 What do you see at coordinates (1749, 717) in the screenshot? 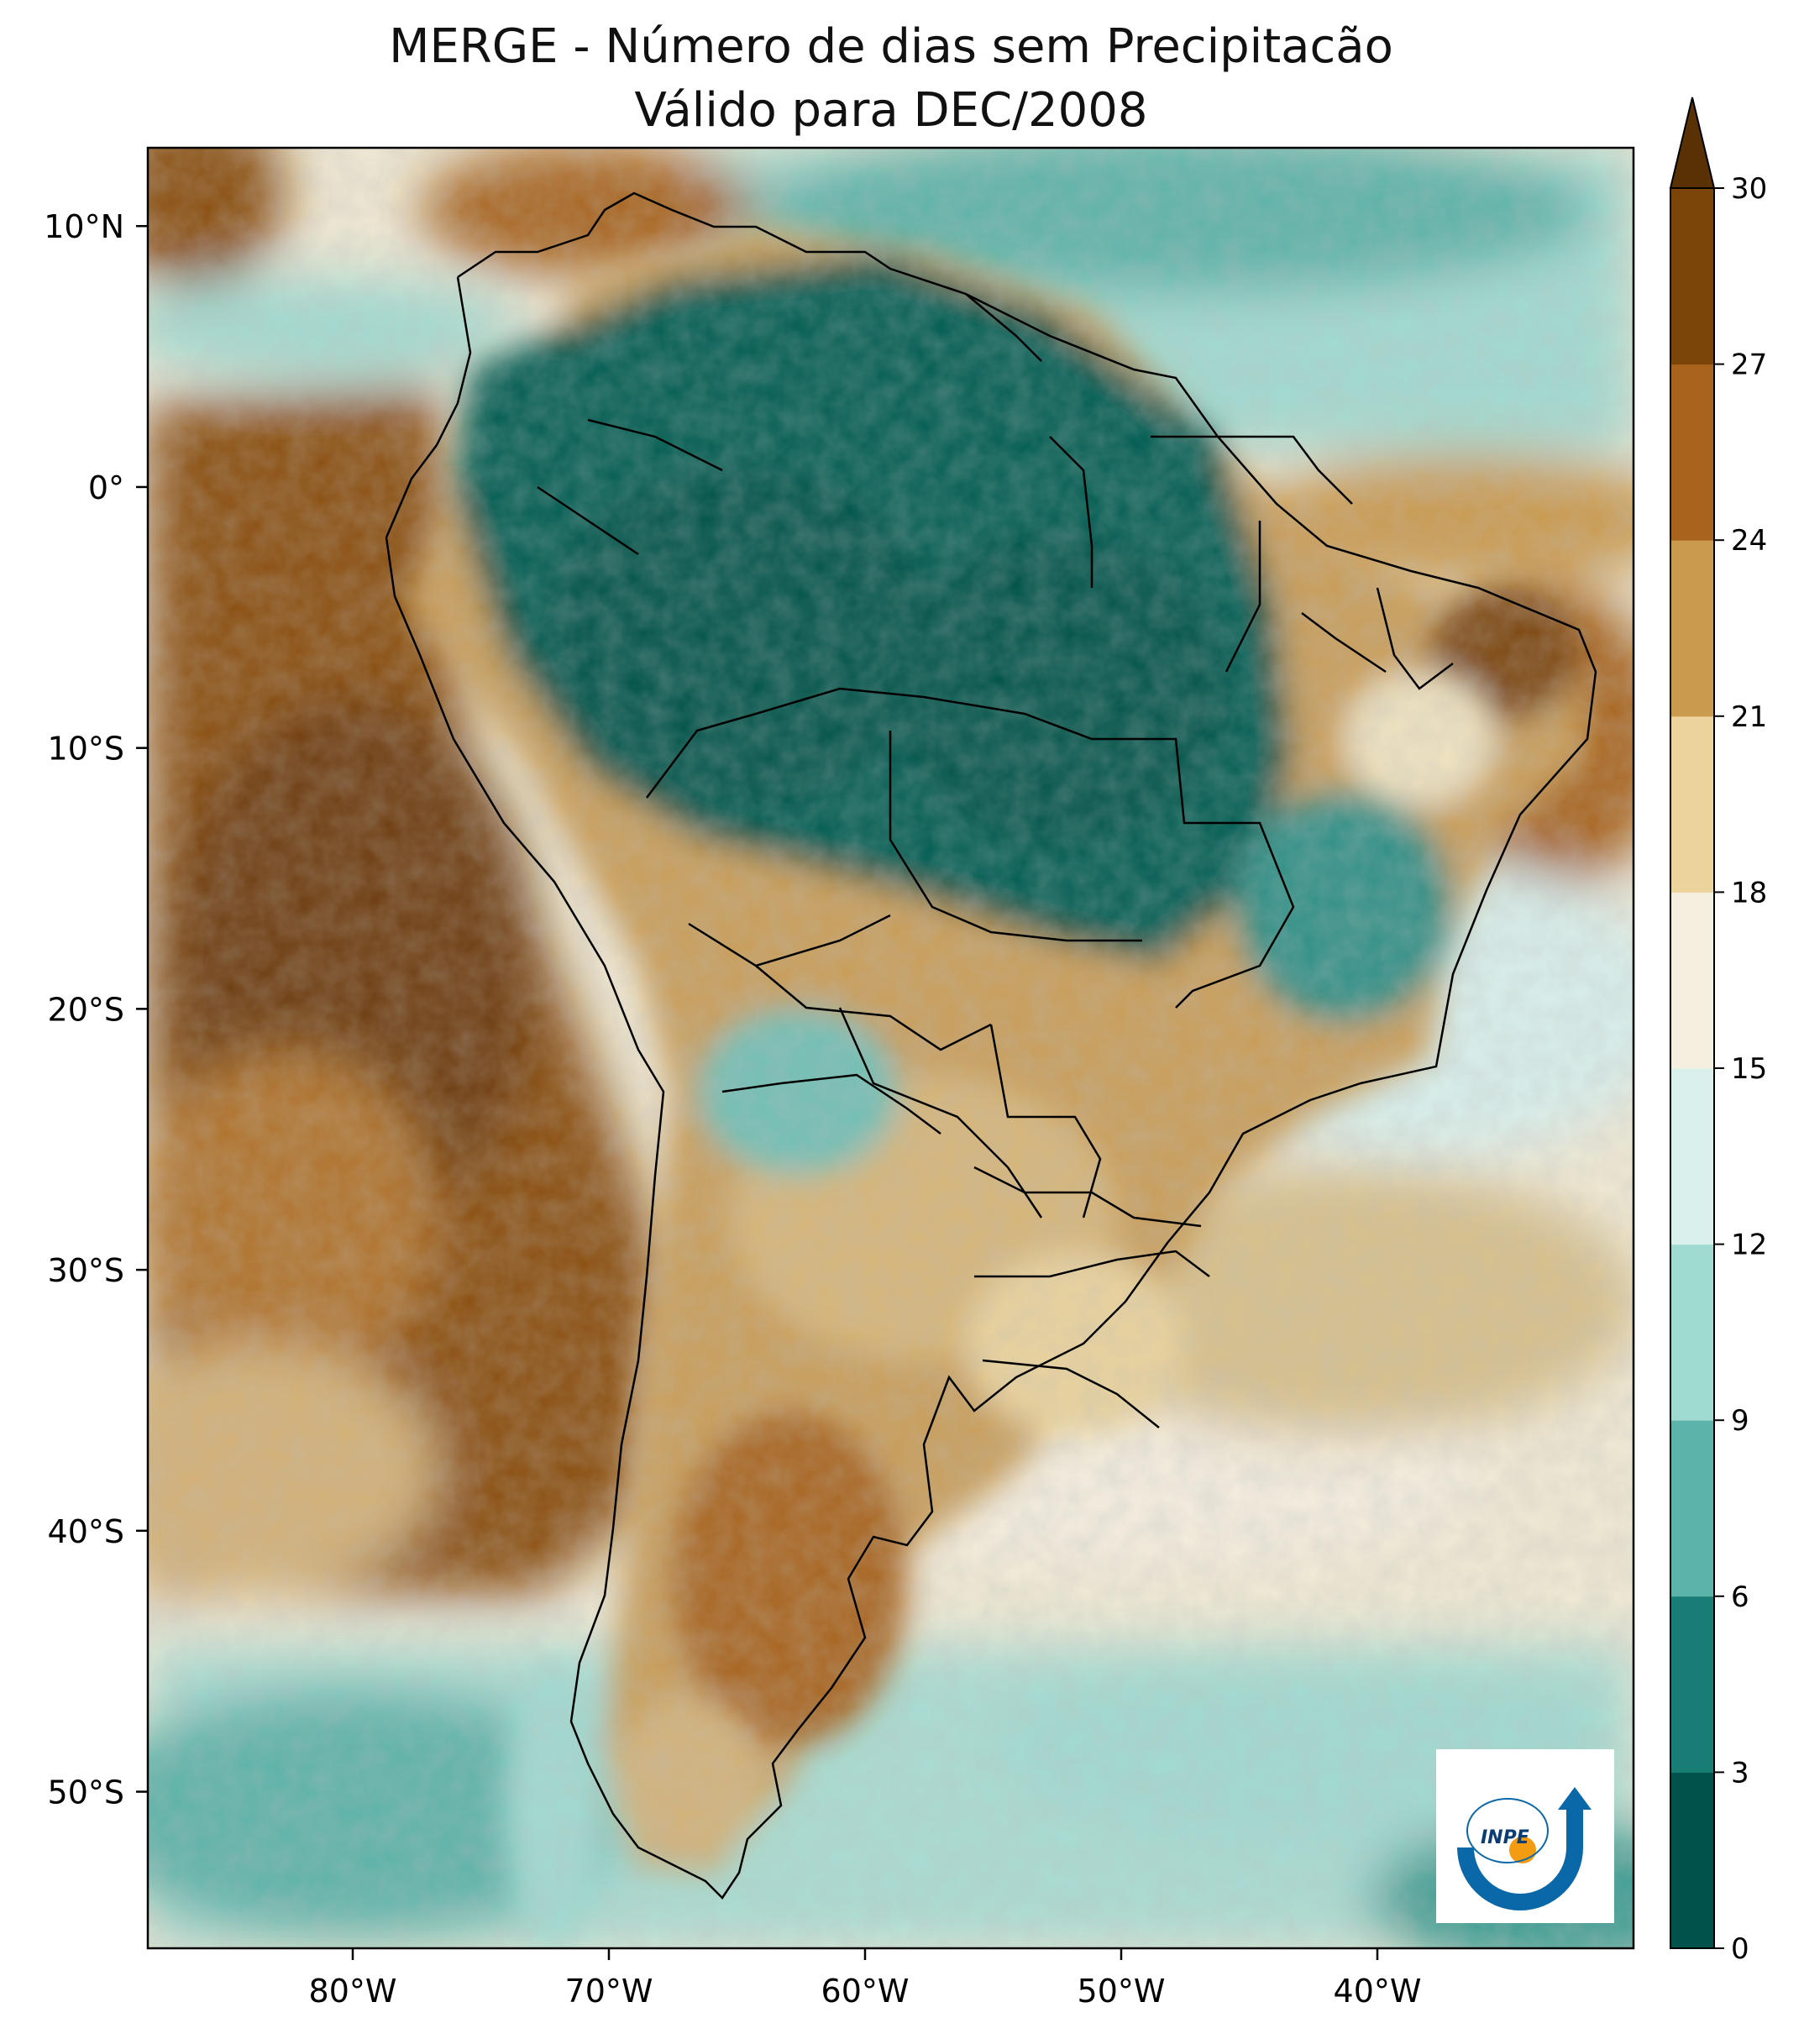
I see `colorbar-tick-label: 21` at bounding box center [1749, 717].